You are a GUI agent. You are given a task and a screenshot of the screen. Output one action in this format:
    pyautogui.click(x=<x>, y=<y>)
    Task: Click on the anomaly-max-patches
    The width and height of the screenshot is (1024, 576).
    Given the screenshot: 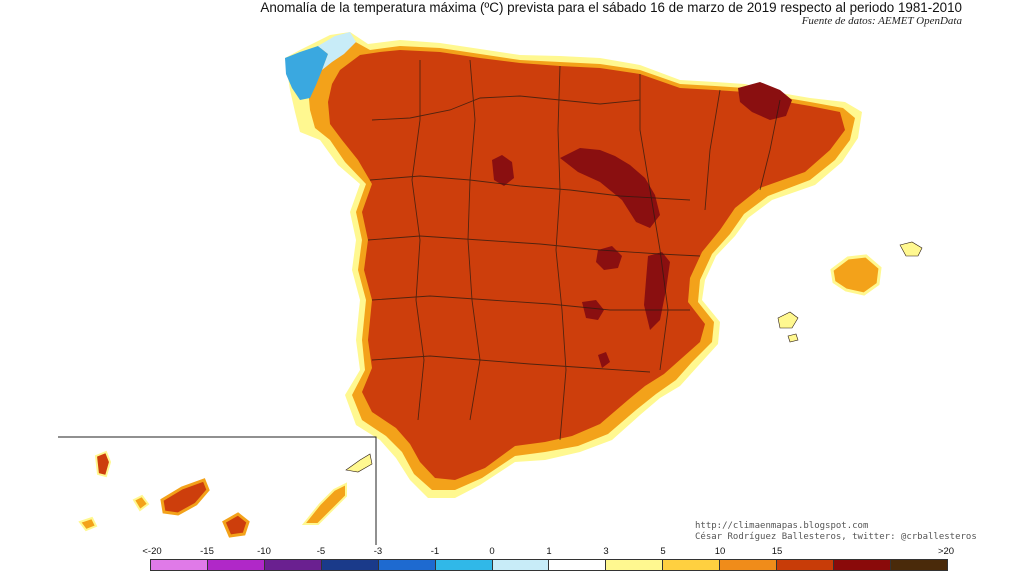 What is the action you would take?
    pyautogui.click(x=642, y=225)
    